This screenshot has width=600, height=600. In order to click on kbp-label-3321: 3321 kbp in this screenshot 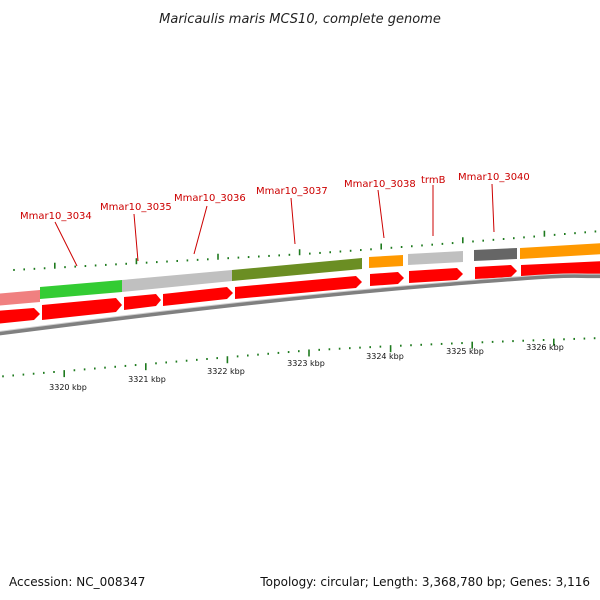, I will do `click(147, 379)`.